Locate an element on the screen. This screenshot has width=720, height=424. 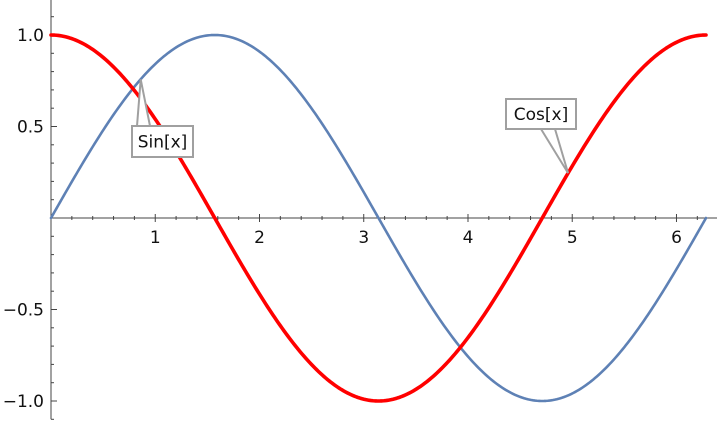
callout-label: Cos[x] is located at coordinates (541, 115).